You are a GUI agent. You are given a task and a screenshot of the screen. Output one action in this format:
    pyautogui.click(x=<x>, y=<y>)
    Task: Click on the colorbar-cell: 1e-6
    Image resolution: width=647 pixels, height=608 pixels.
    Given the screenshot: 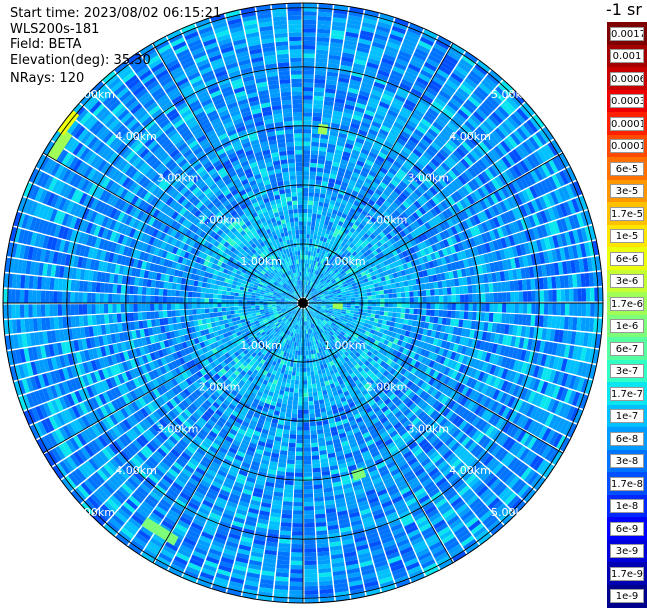 What is the action you would take?
    pyautogui.click(x=627, y=326)
    